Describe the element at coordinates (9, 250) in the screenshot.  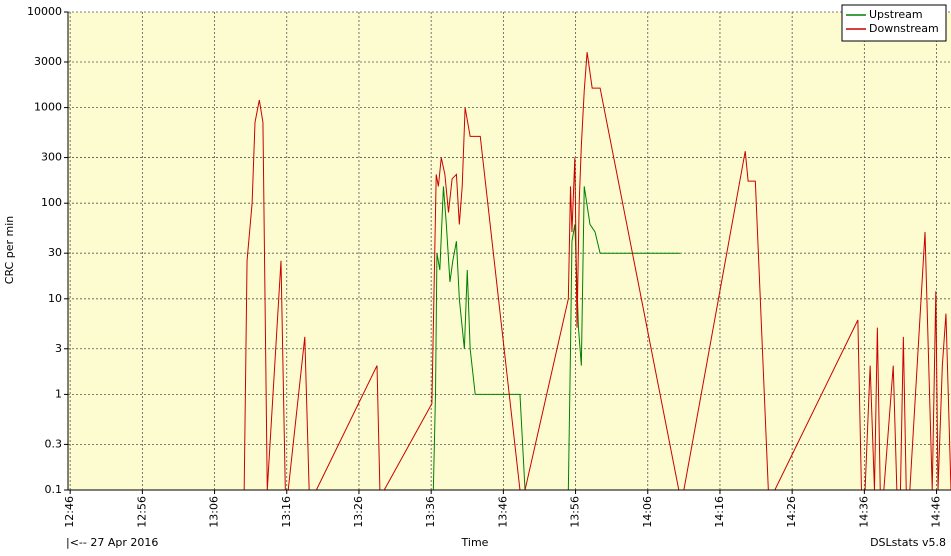
I see `y-axis-title: CRC per min` at that location.